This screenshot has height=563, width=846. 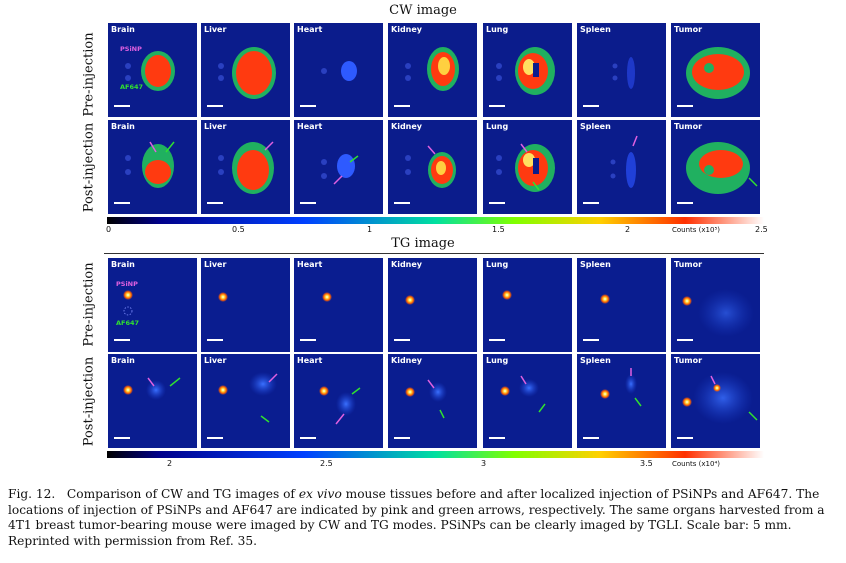 I want to click on tg-post-kidney-panel: Kidney, so click(x=432, y=401).